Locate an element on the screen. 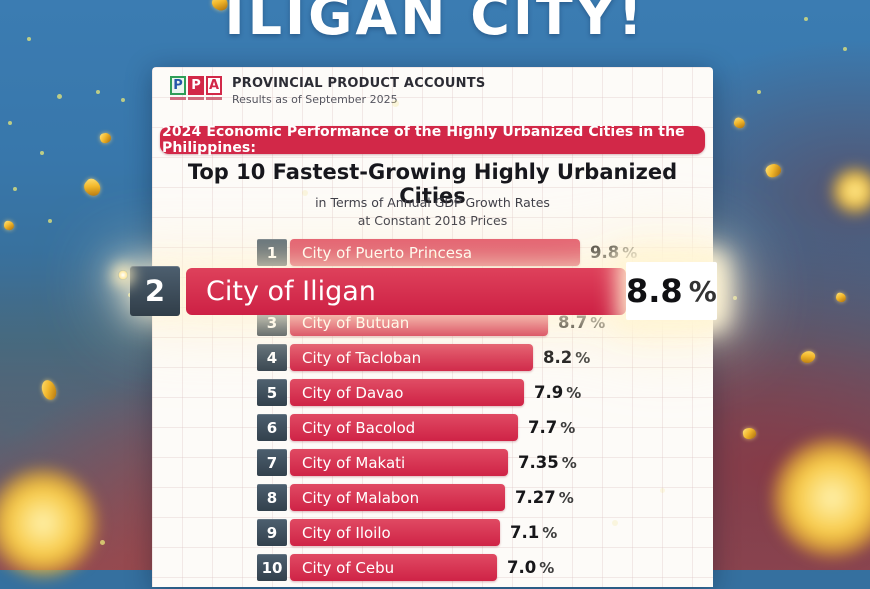 Image resolution: width=870 pixels, height=589 pixels. table-row: 6 City of Bacolod 7.7% is located at coordinates (485, 427).